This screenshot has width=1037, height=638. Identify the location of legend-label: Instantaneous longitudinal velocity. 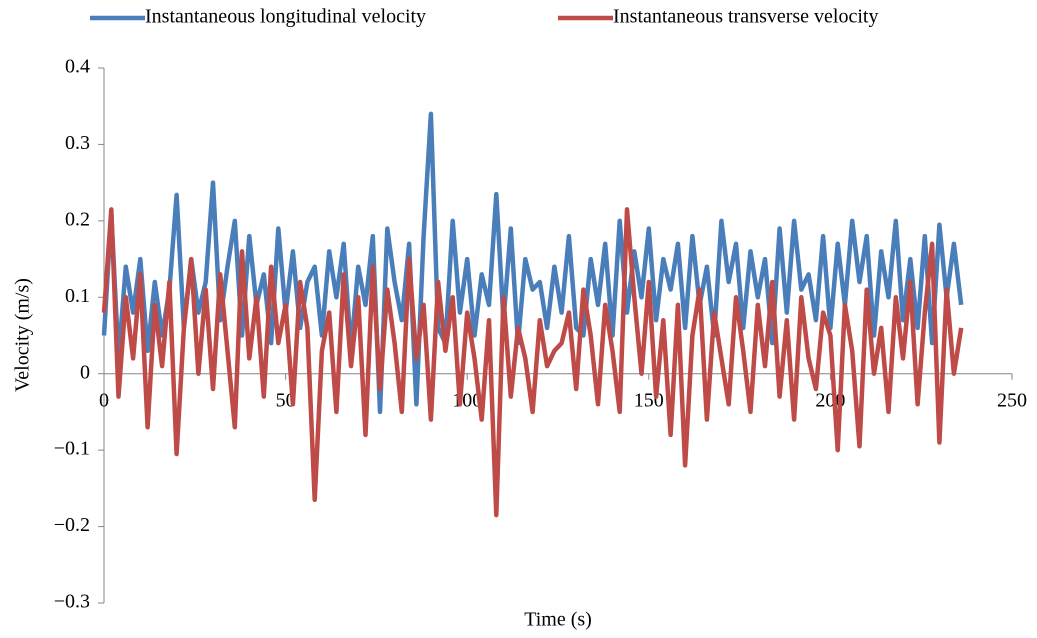
(285, 17).